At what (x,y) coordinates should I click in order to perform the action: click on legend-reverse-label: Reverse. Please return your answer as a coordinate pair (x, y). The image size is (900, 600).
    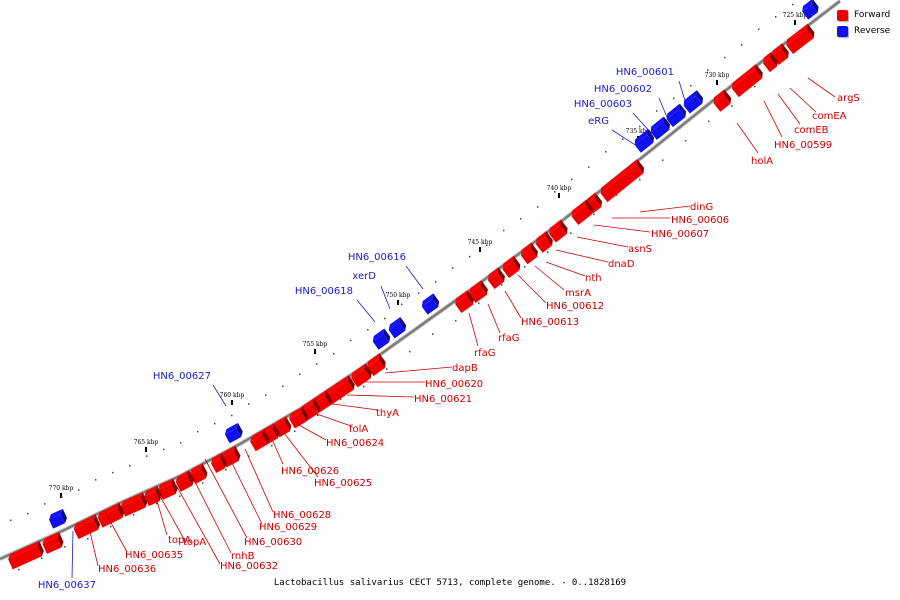
    Looking at the image, I should click on (872, 31).